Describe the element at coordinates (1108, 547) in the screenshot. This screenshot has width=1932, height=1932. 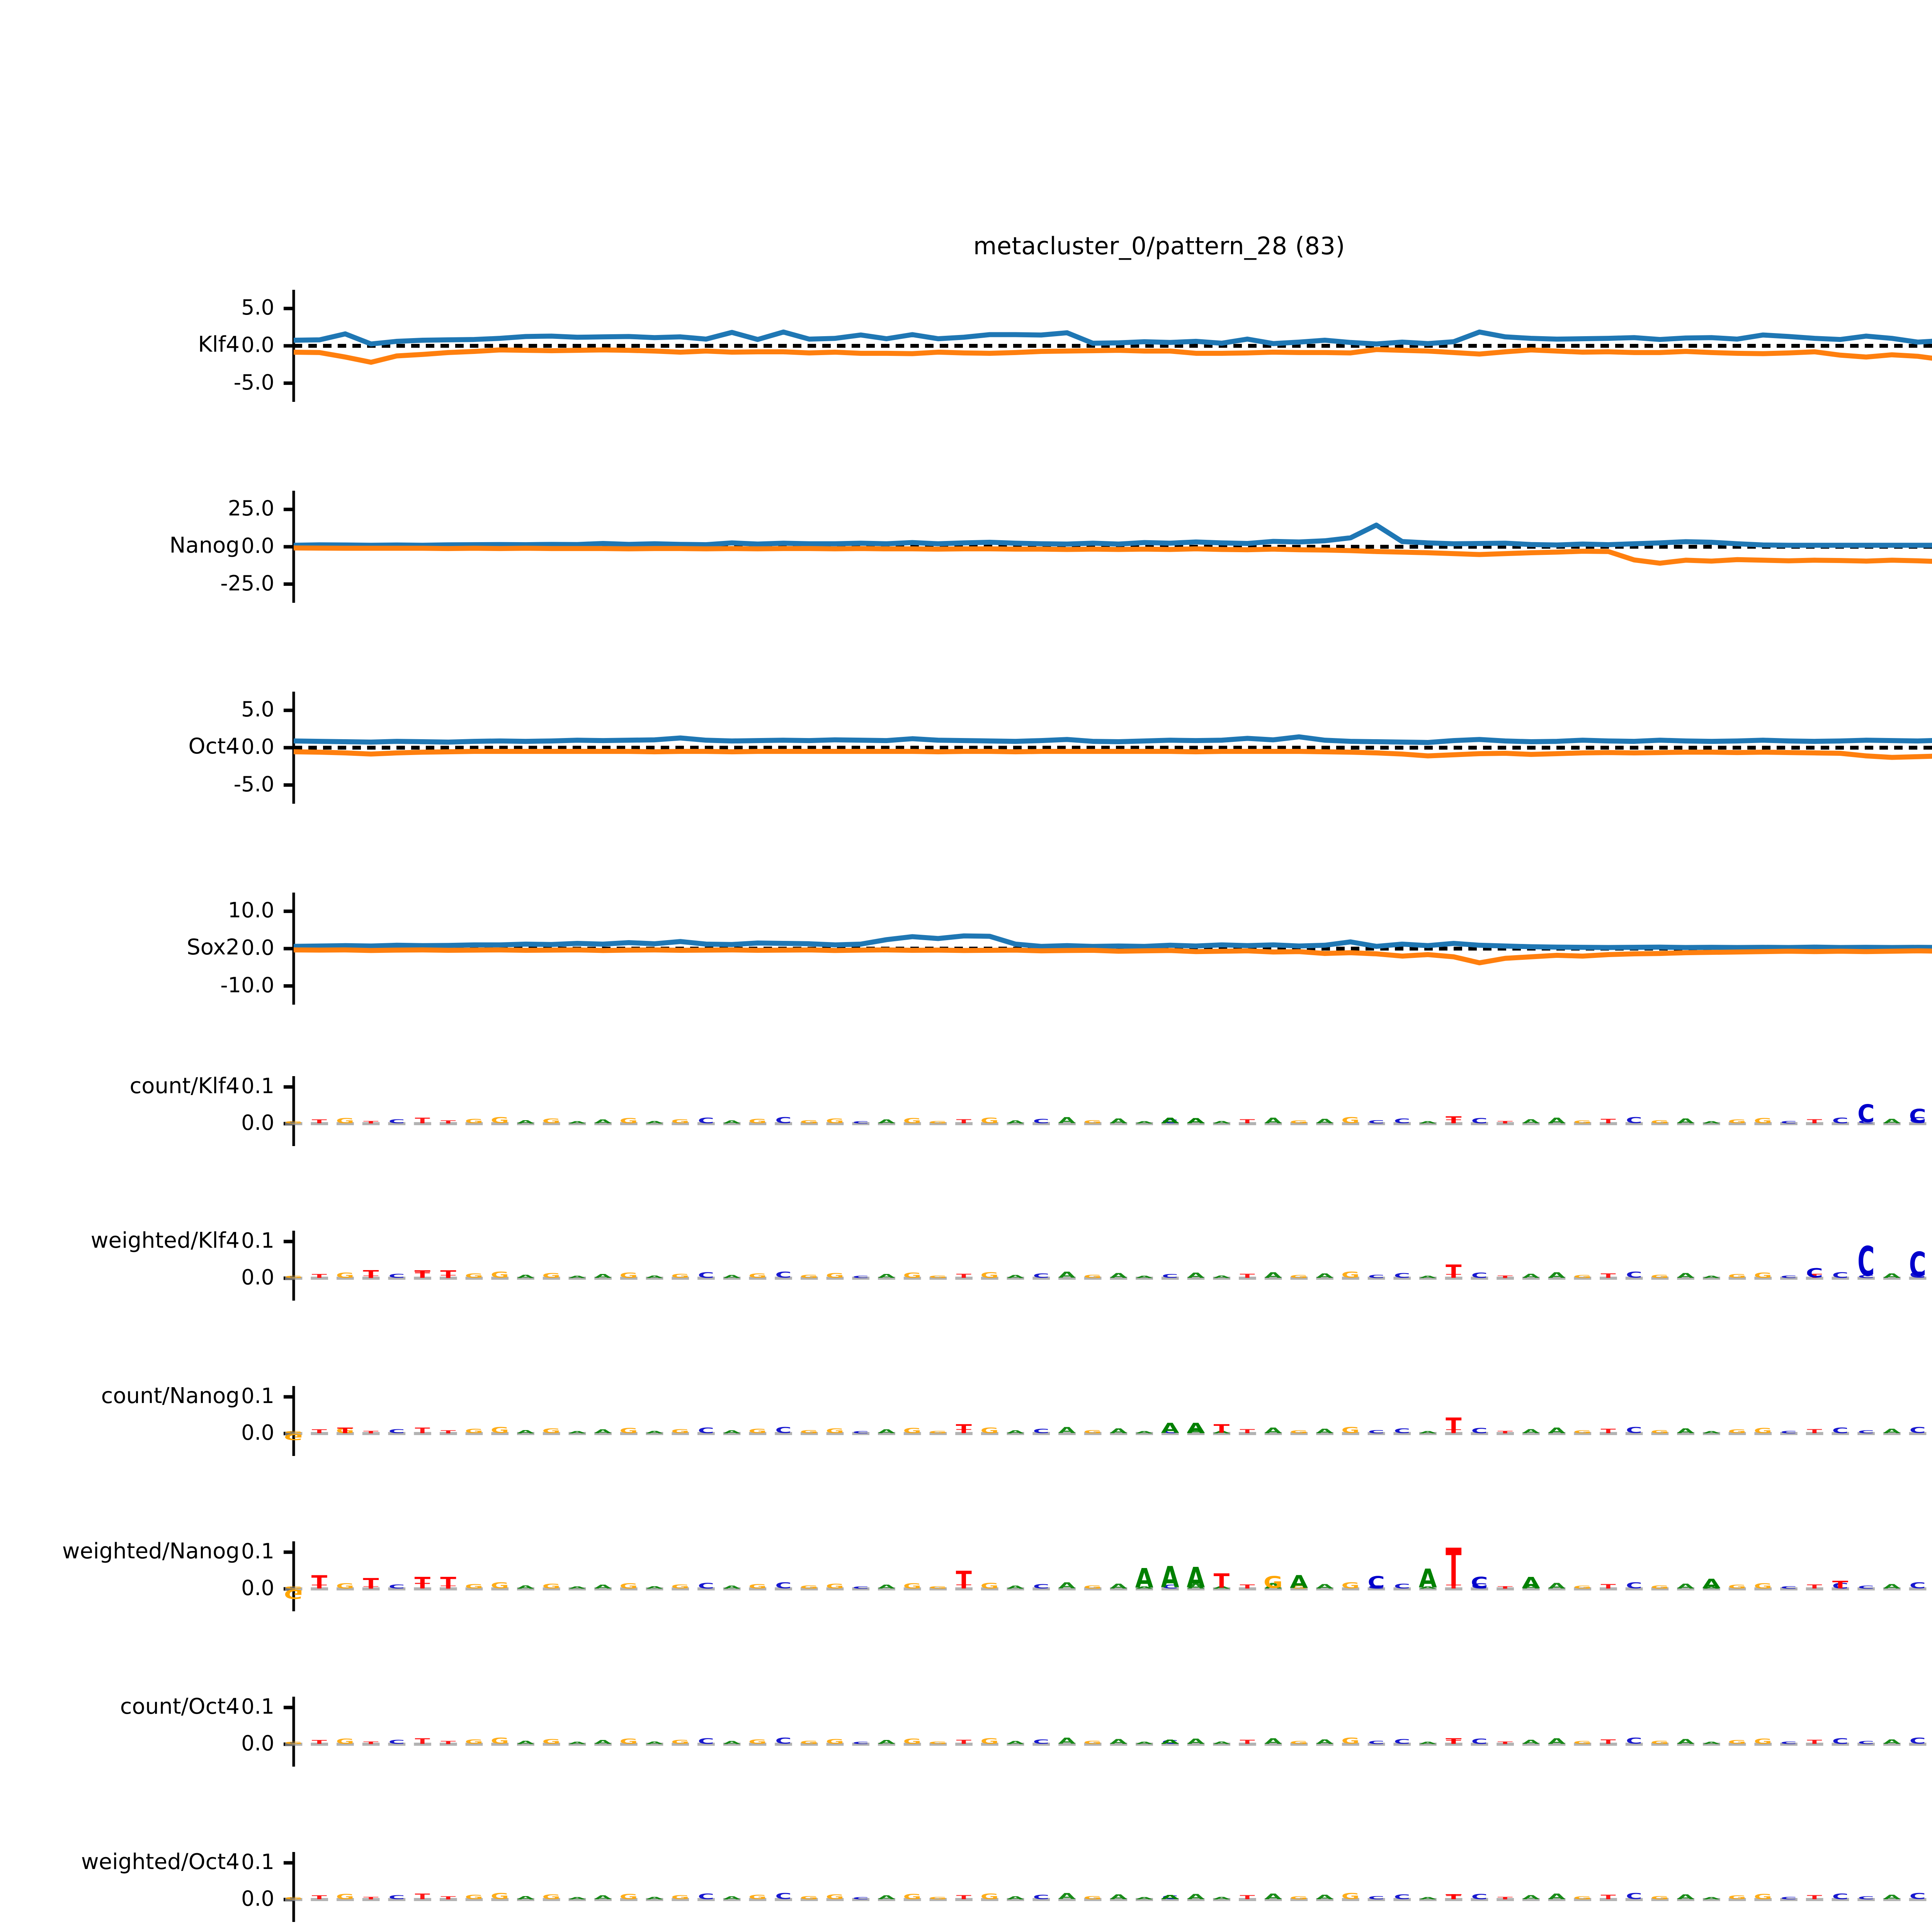
I see `profile-plot-nanog` at that location.